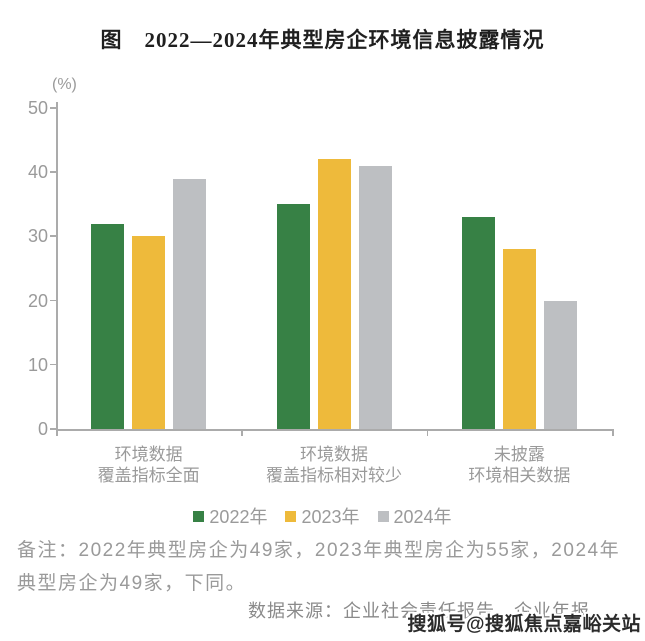 Image resolution: width=645 pixels, height=641 pixels. I want to click on y-tick-label: 20, so click(37, 300).